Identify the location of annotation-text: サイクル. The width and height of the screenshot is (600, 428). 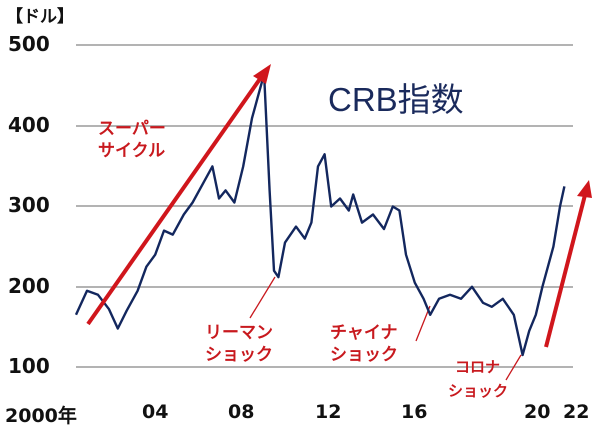
(132, 151).